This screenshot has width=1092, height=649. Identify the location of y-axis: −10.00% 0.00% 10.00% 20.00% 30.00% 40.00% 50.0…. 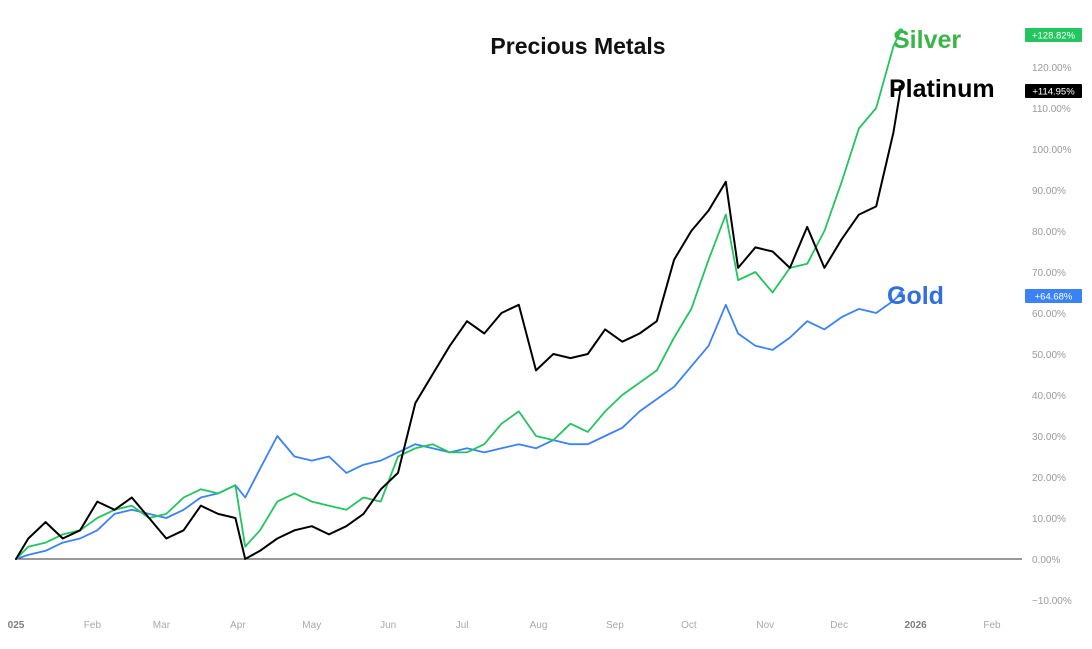
(1052, 335).